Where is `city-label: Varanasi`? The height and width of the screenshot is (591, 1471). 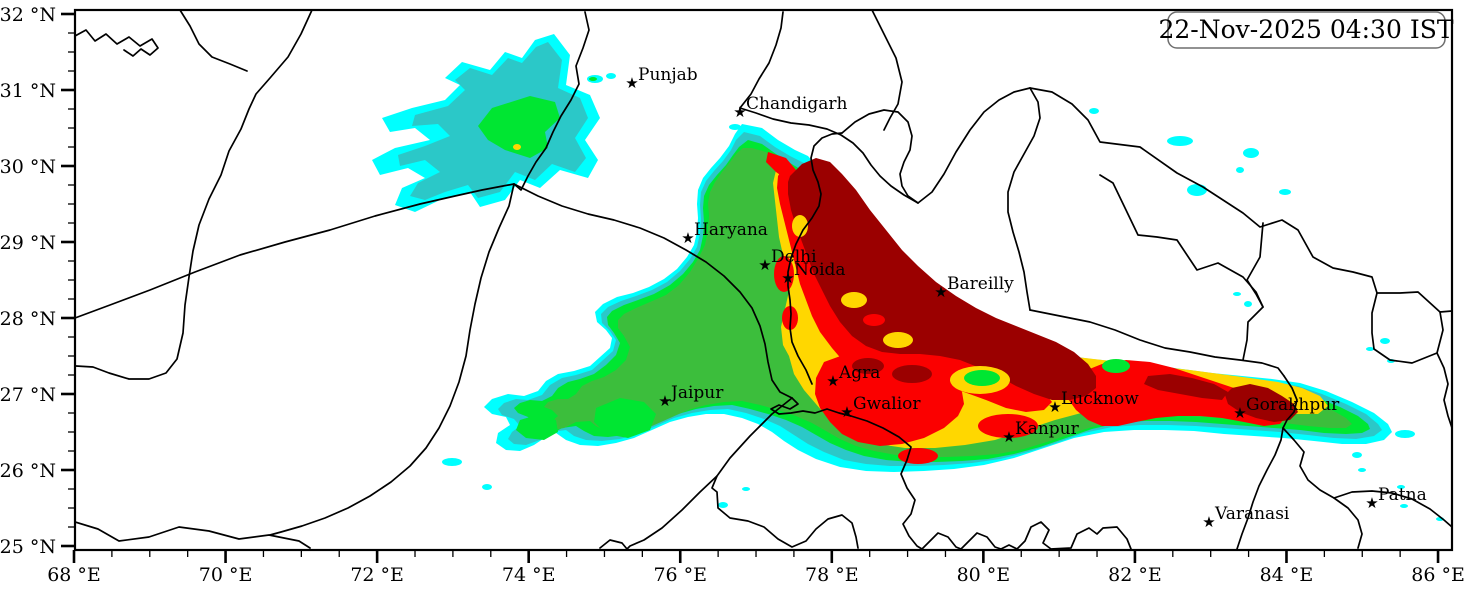 city-label: Varanasi is located at coordinates (1252, 514).